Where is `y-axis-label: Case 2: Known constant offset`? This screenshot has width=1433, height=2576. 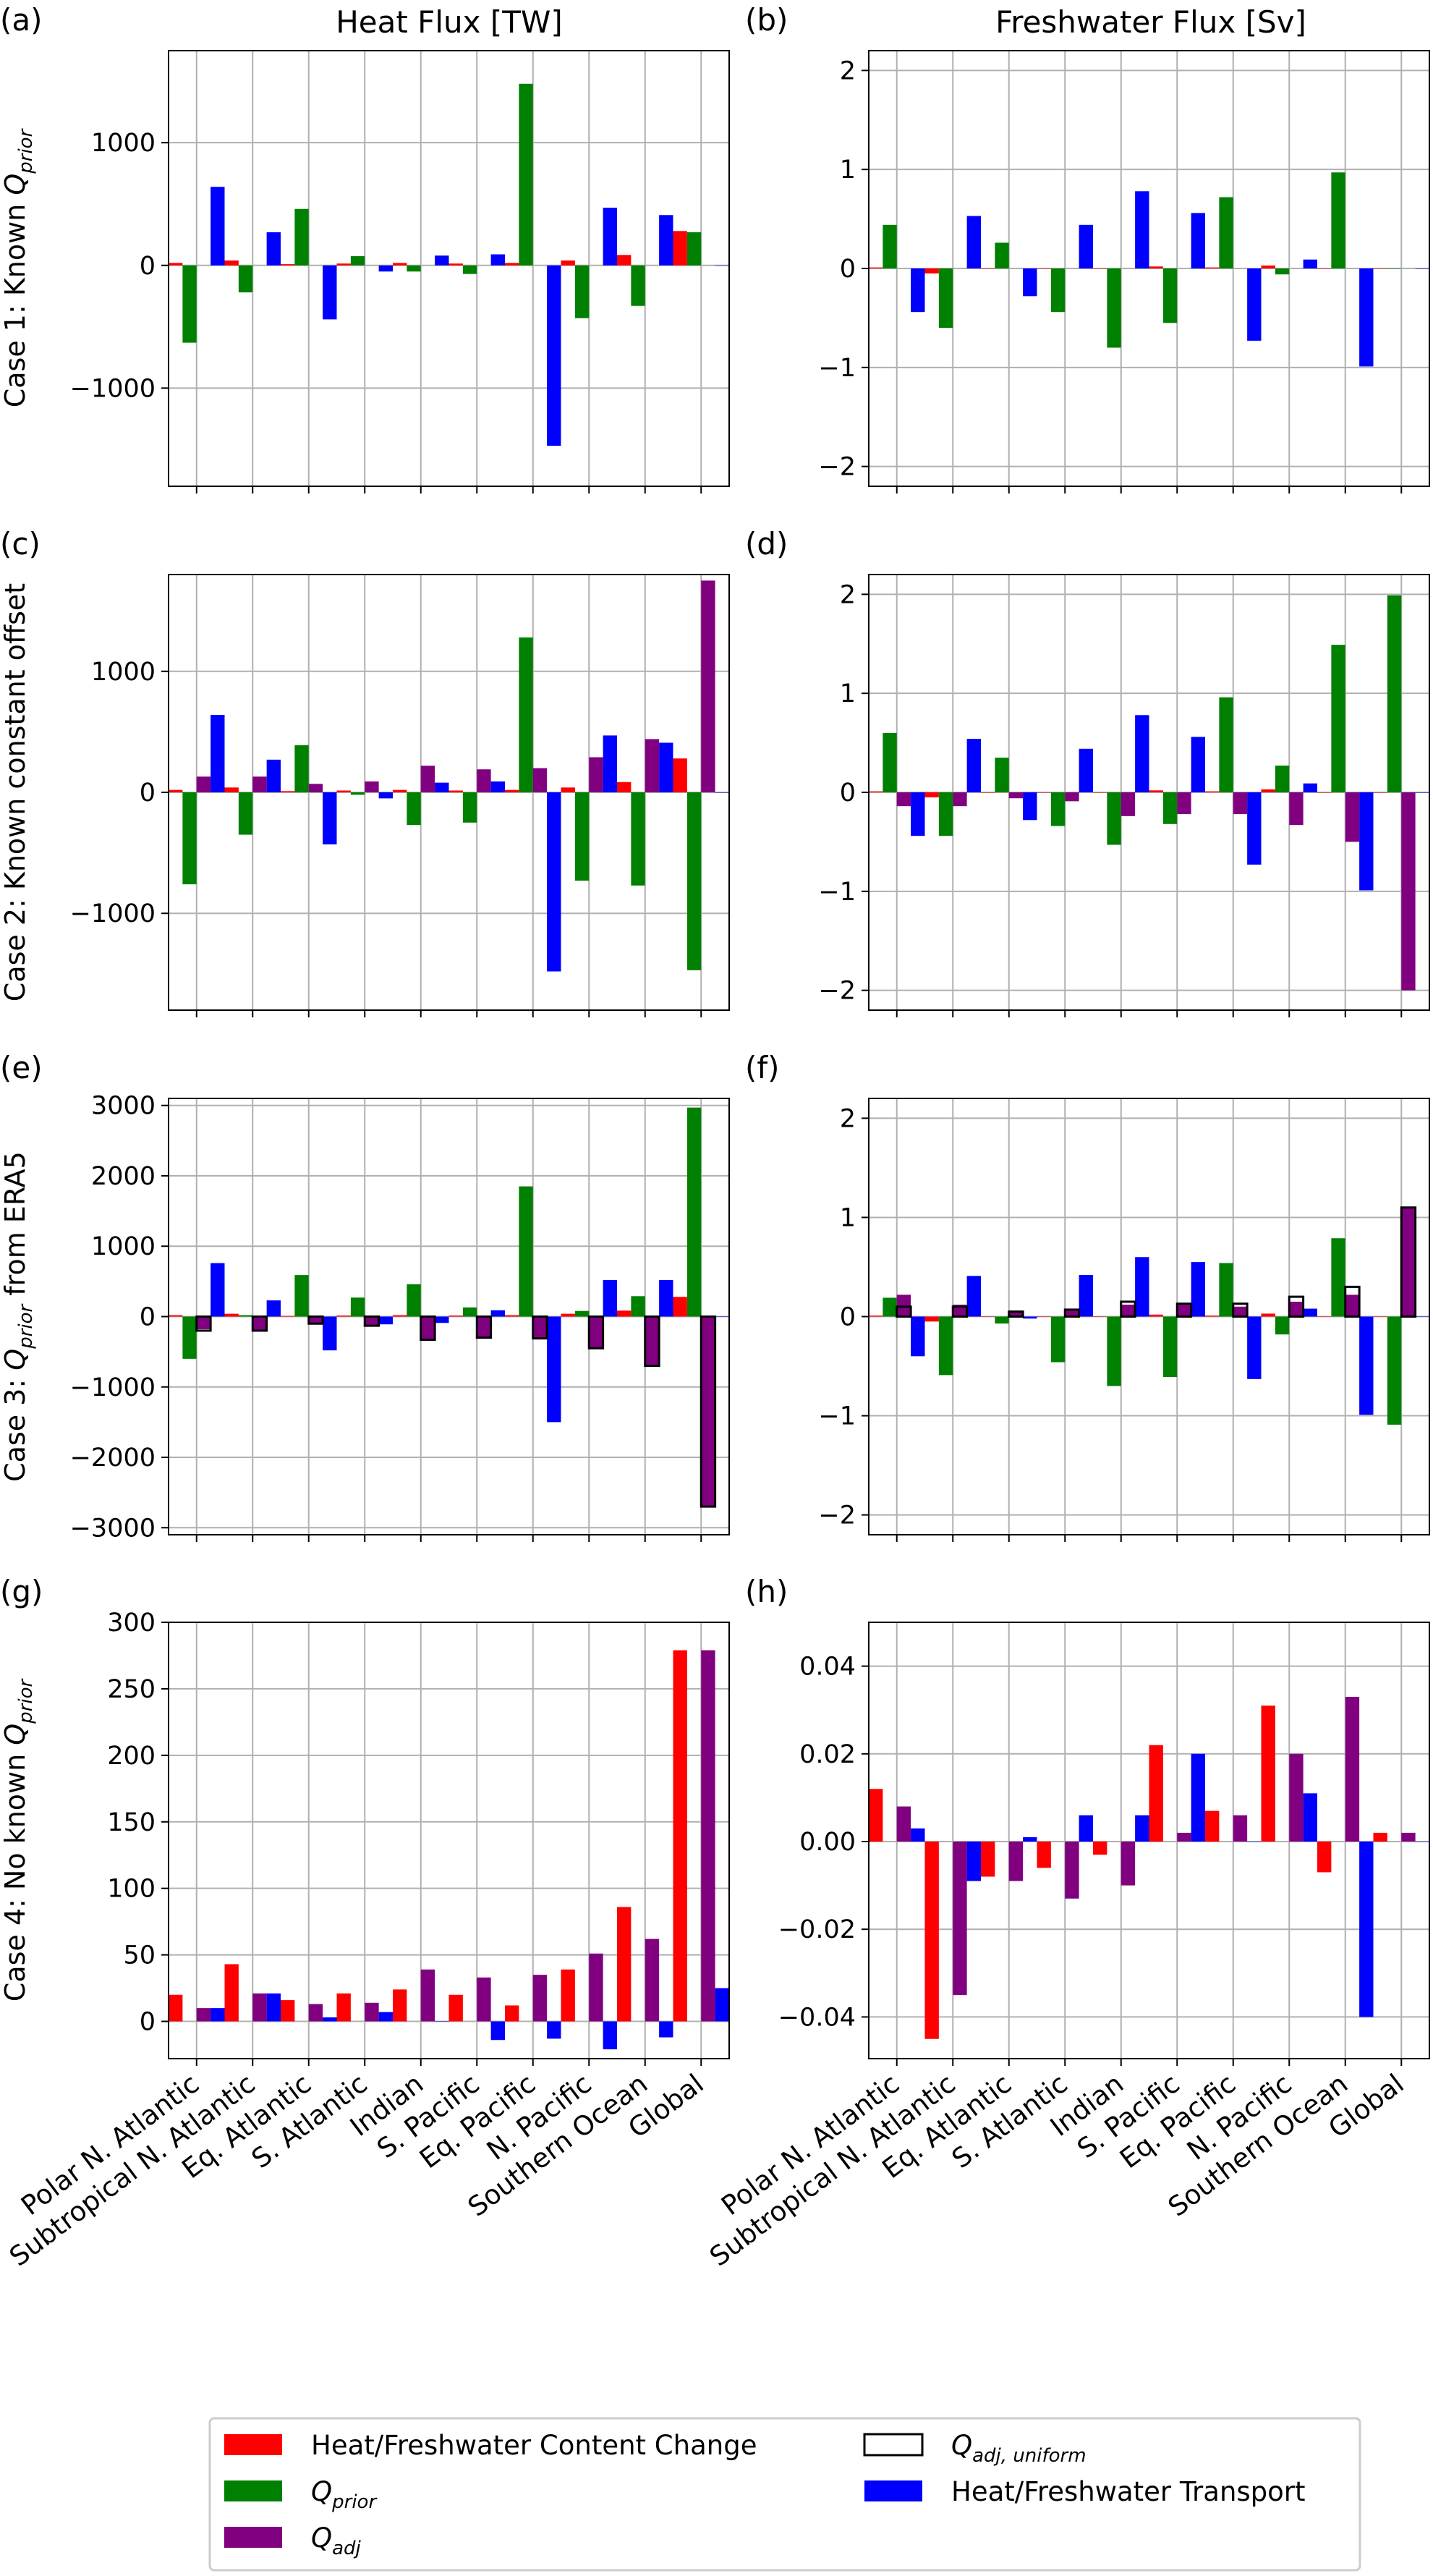
y-axis-label: Case 2: Known constant offset is located at coordinates (16, 792).